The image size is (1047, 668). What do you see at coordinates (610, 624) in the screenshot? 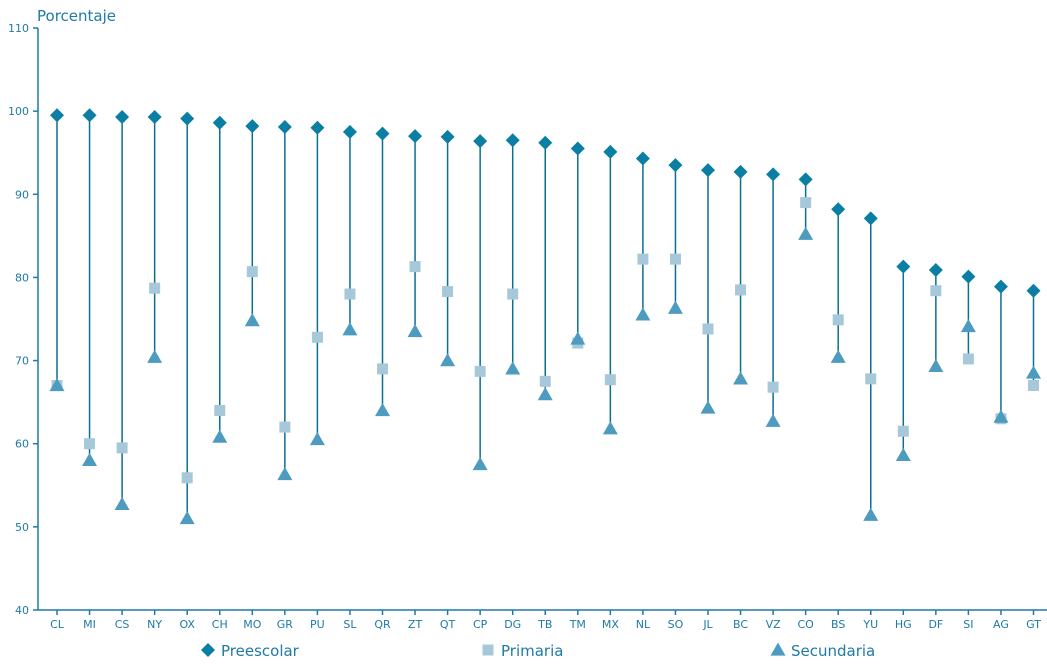
I see `x-tick-label: MX` at bounding box center [610, 624].